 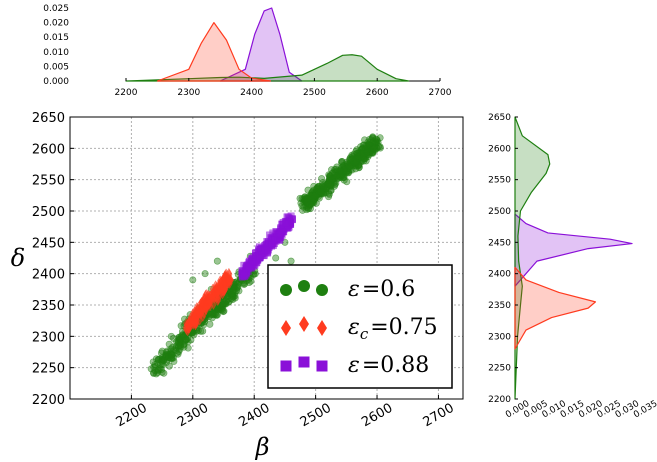 What do you see at coordinates (499, 400) in the screenshot?
I see `right-y-tick-label: 2200` at bounding box center [499, 400].